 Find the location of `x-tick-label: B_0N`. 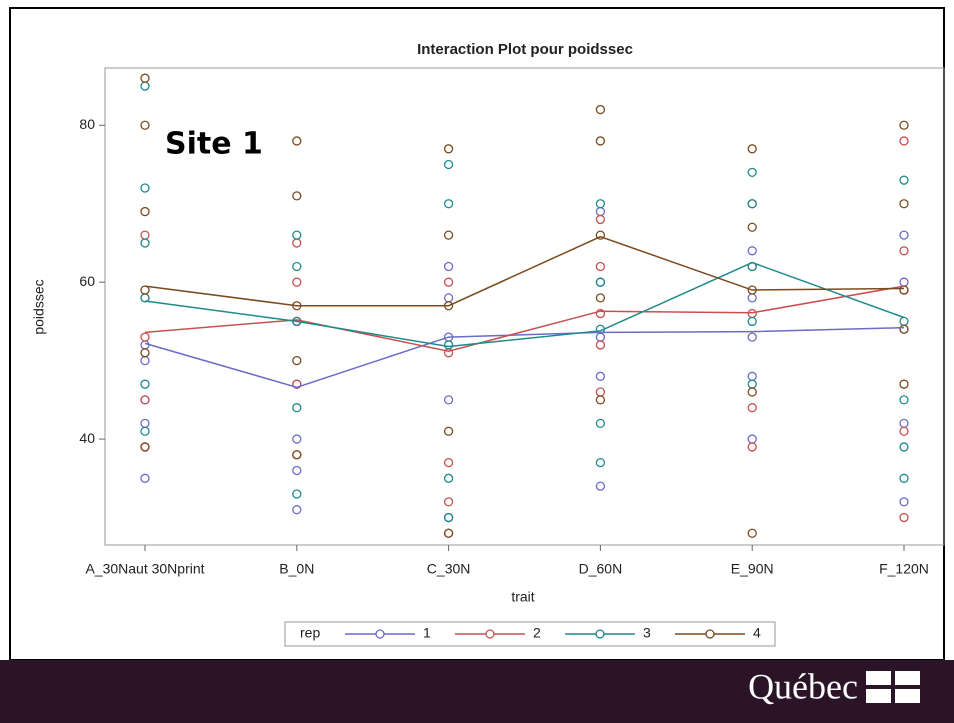

x-tick-label: B_0N is located at coordinates (296, 569).